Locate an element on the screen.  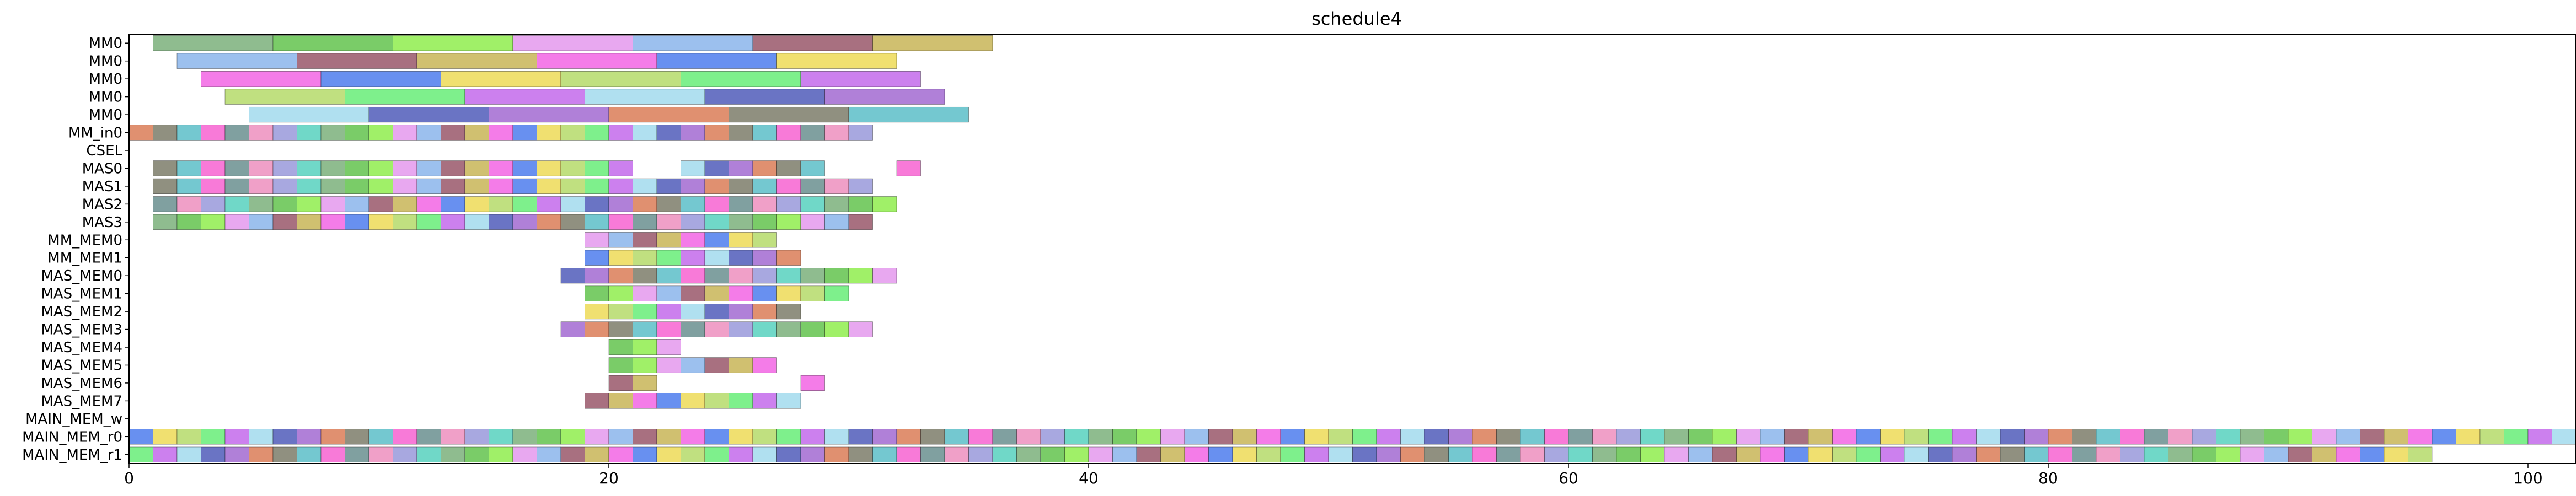
x-tick-label: 0 is located at coordinates (129, 478).